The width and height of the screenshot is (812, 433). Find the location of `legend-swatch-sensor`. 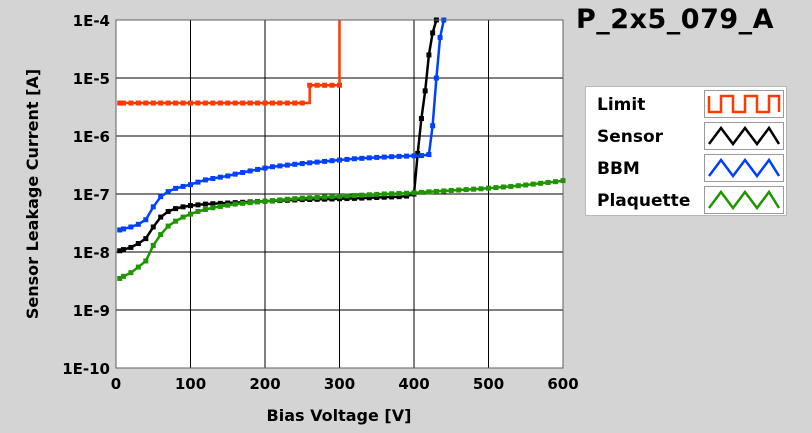

legend-swatch-sensor is located at coordinates (744, 136).